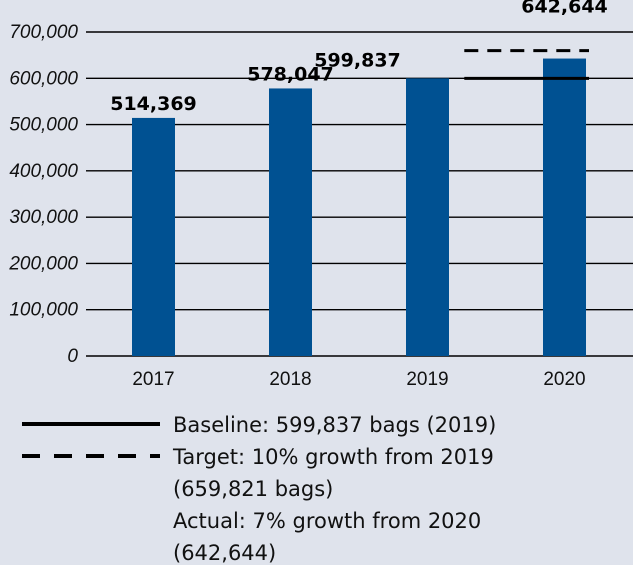 The image size is (633, 565). What do you see at coordinates (290, 379) in the screenshot?
I see `x-category-label: 2018` at bounding box center [290, 379].